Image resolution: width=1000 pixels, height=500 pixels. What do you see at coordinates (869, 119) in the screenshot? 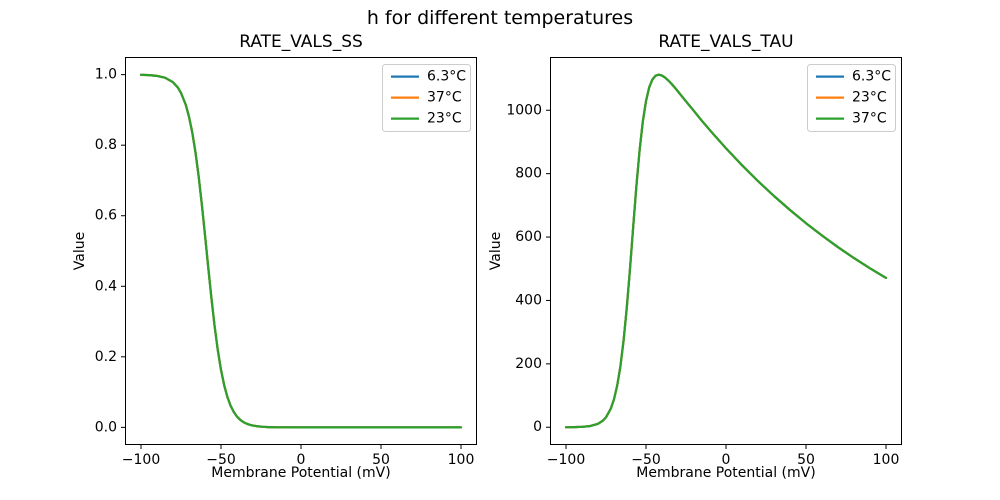
I see `legend-label-2: 37°C` at bounding box center [869, 119].